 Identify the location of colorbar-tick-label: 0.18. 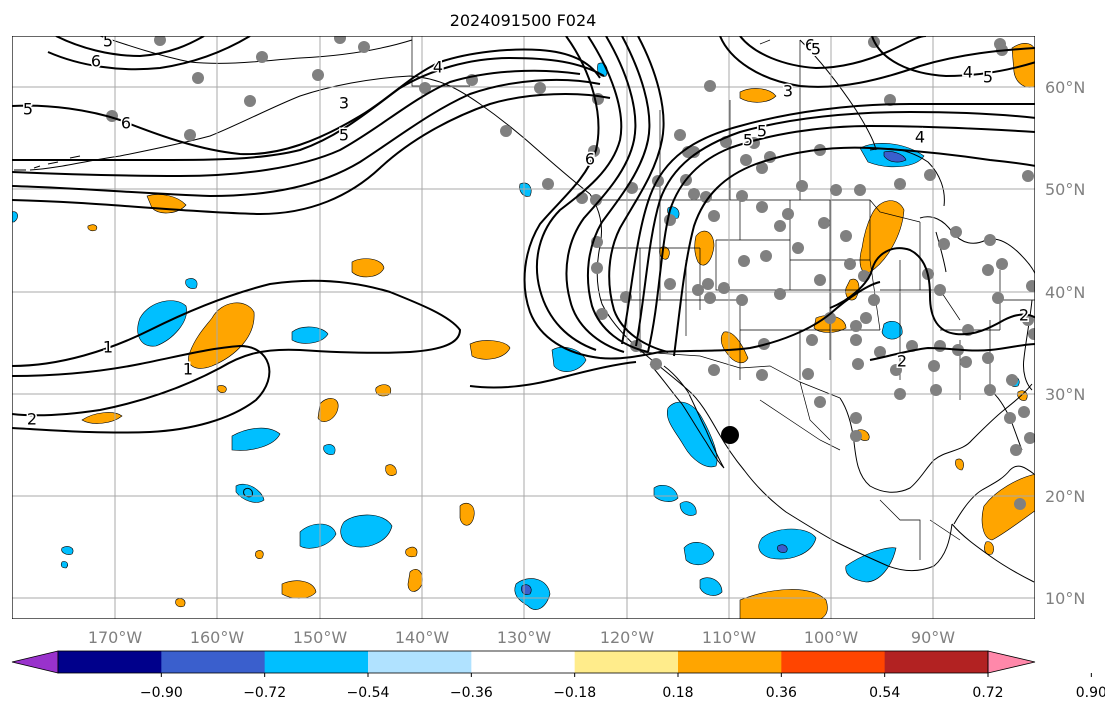
(677, 693).